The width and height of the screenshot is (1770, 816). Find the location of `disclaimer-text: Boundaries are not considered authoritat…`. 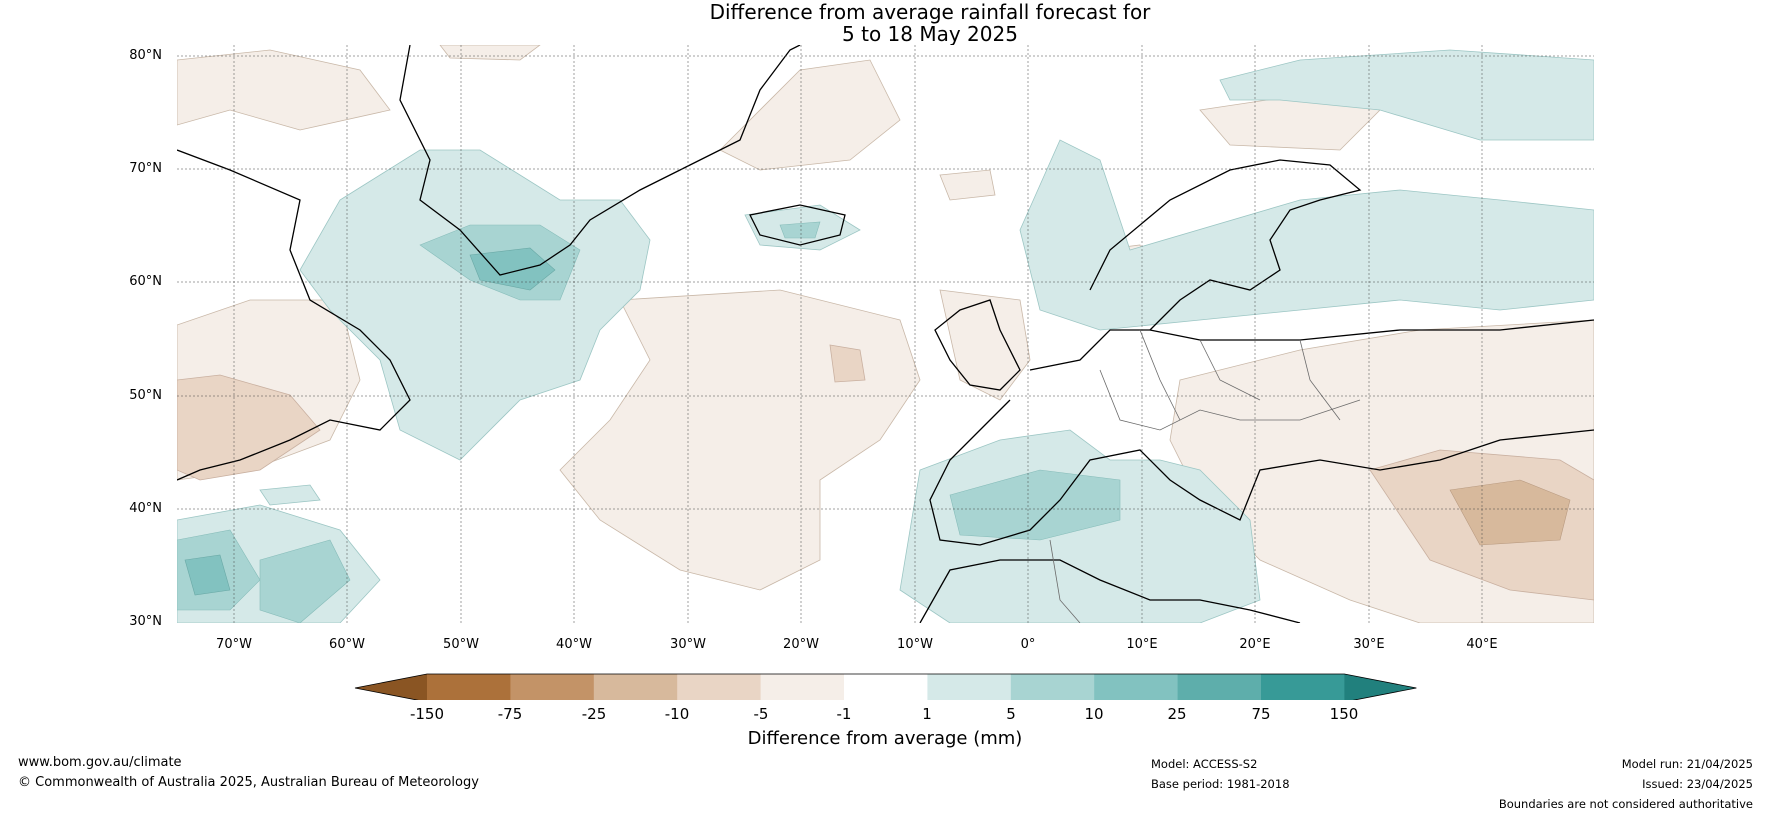

disclaimer-text: Boundaries are not considered authoritat… is located at coordinates (1625, 804).